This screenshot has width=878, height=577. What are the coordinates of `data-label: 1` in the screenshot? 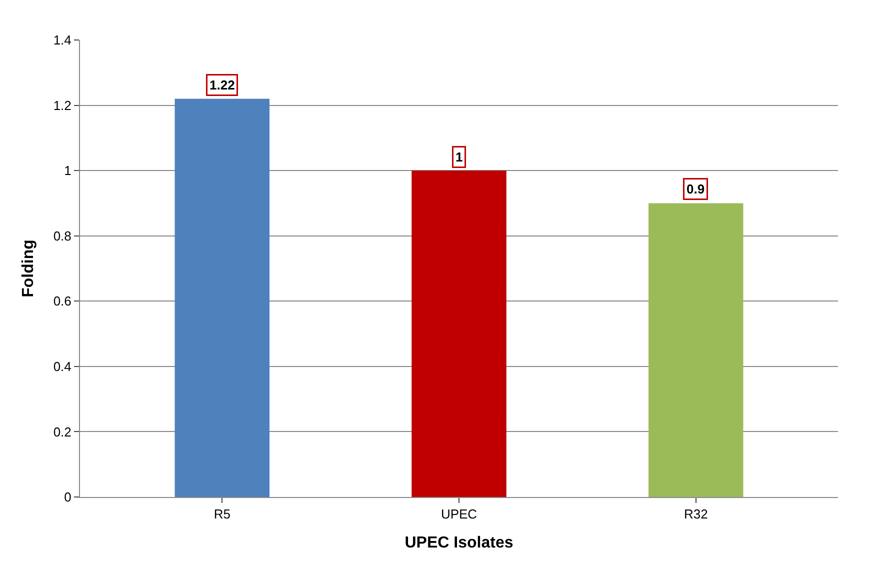 It's located at (459, 157).